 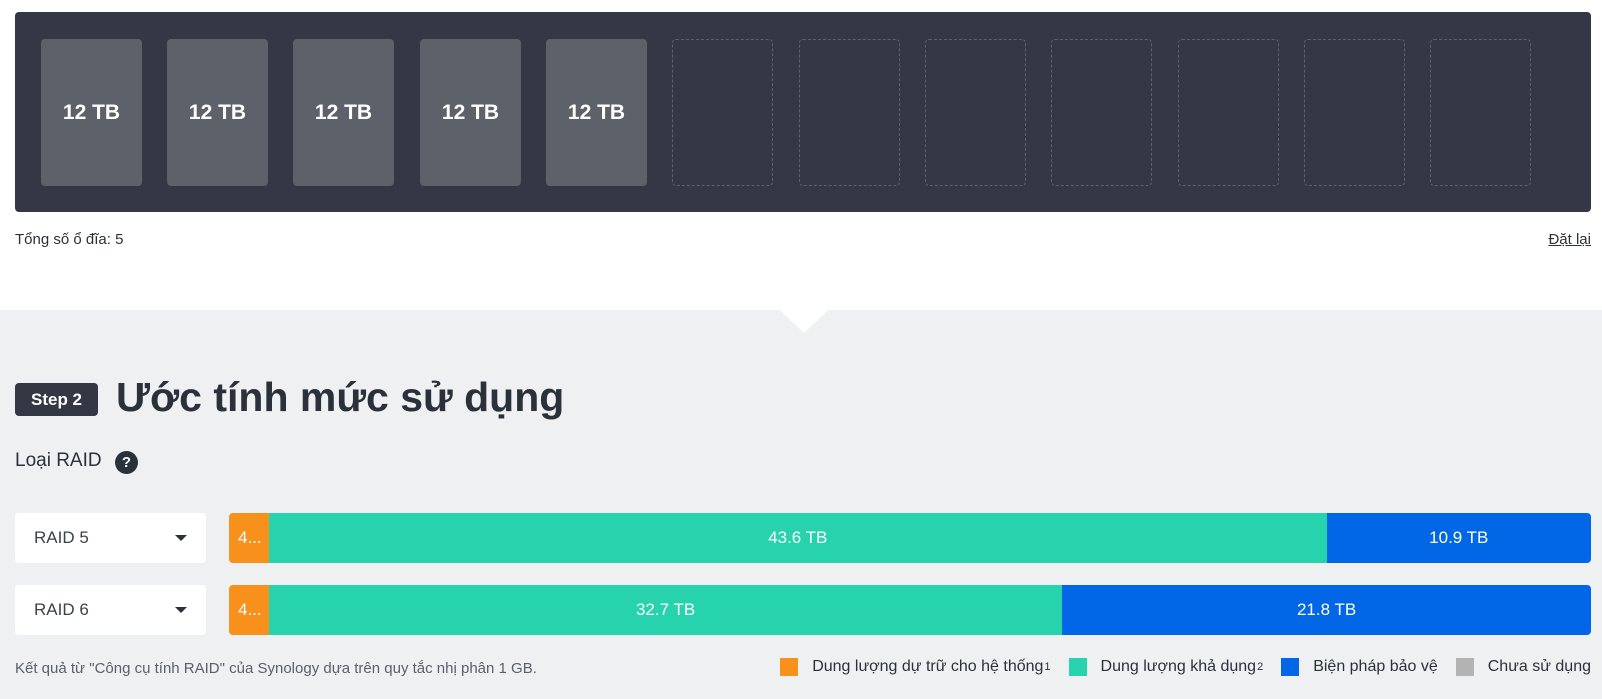 I want to click on legend-reserved: Dung lượng dự trữ cho hệ thống 1, so click(x=915, y=667).